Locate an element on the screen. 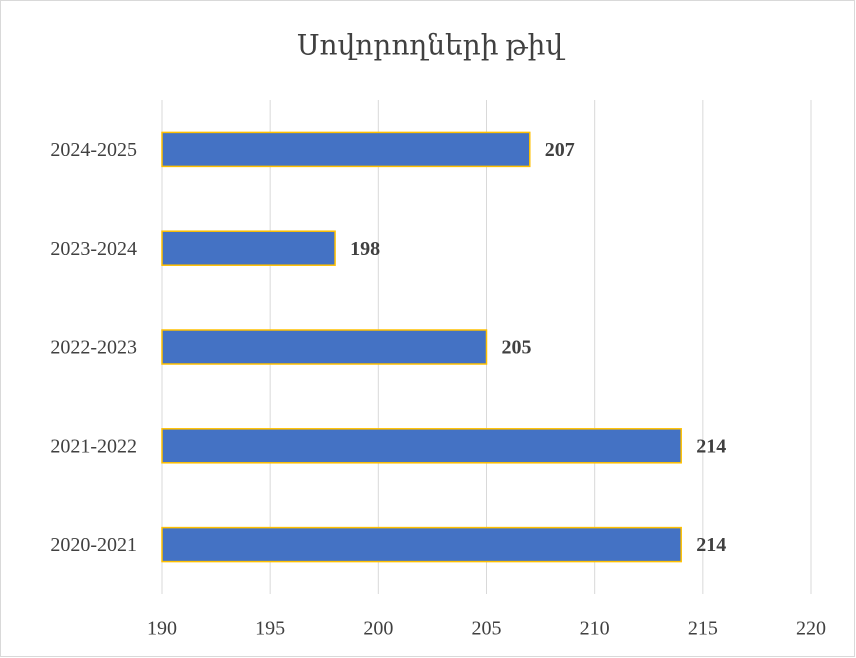 This screenshot has width=856, height=658. data-label: 198 is located at coordinates (365, 249).